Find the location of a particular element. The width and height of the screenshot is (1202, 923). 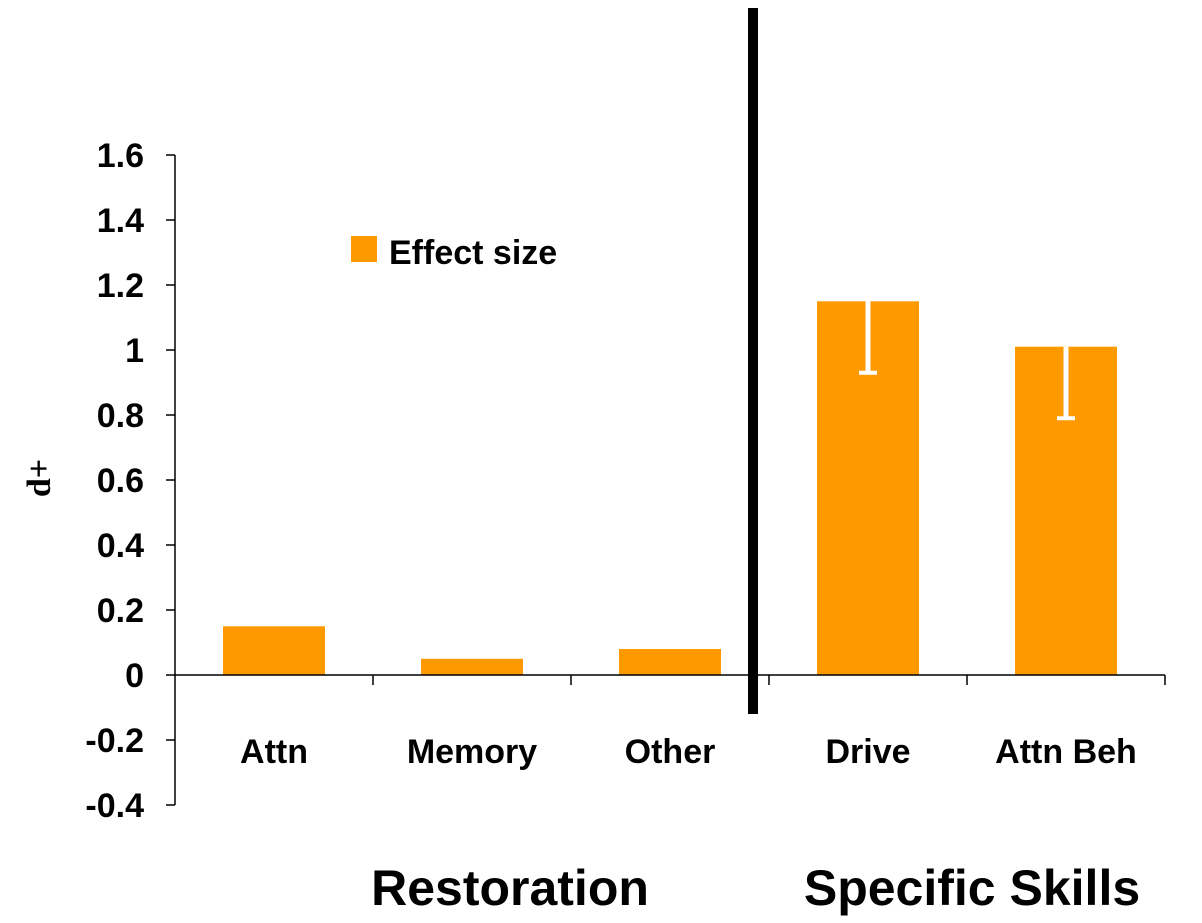

bar-attn is located at coordinates (274, 651).